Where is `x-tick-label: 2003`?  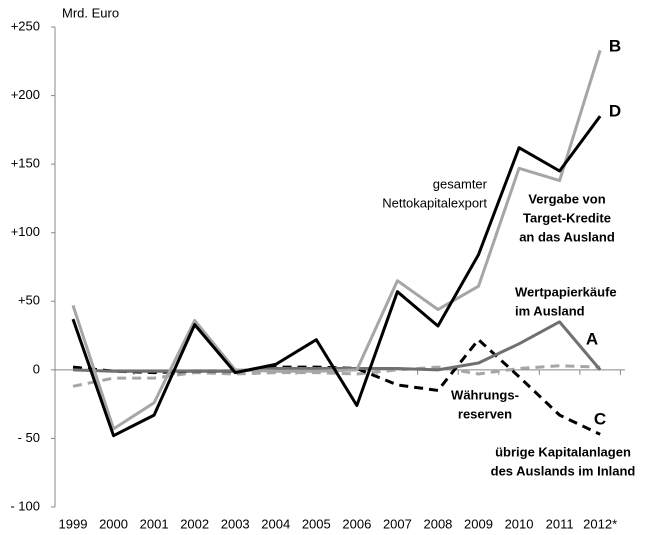
x-tick-label: 2003 is located at coordinates (235, 523).